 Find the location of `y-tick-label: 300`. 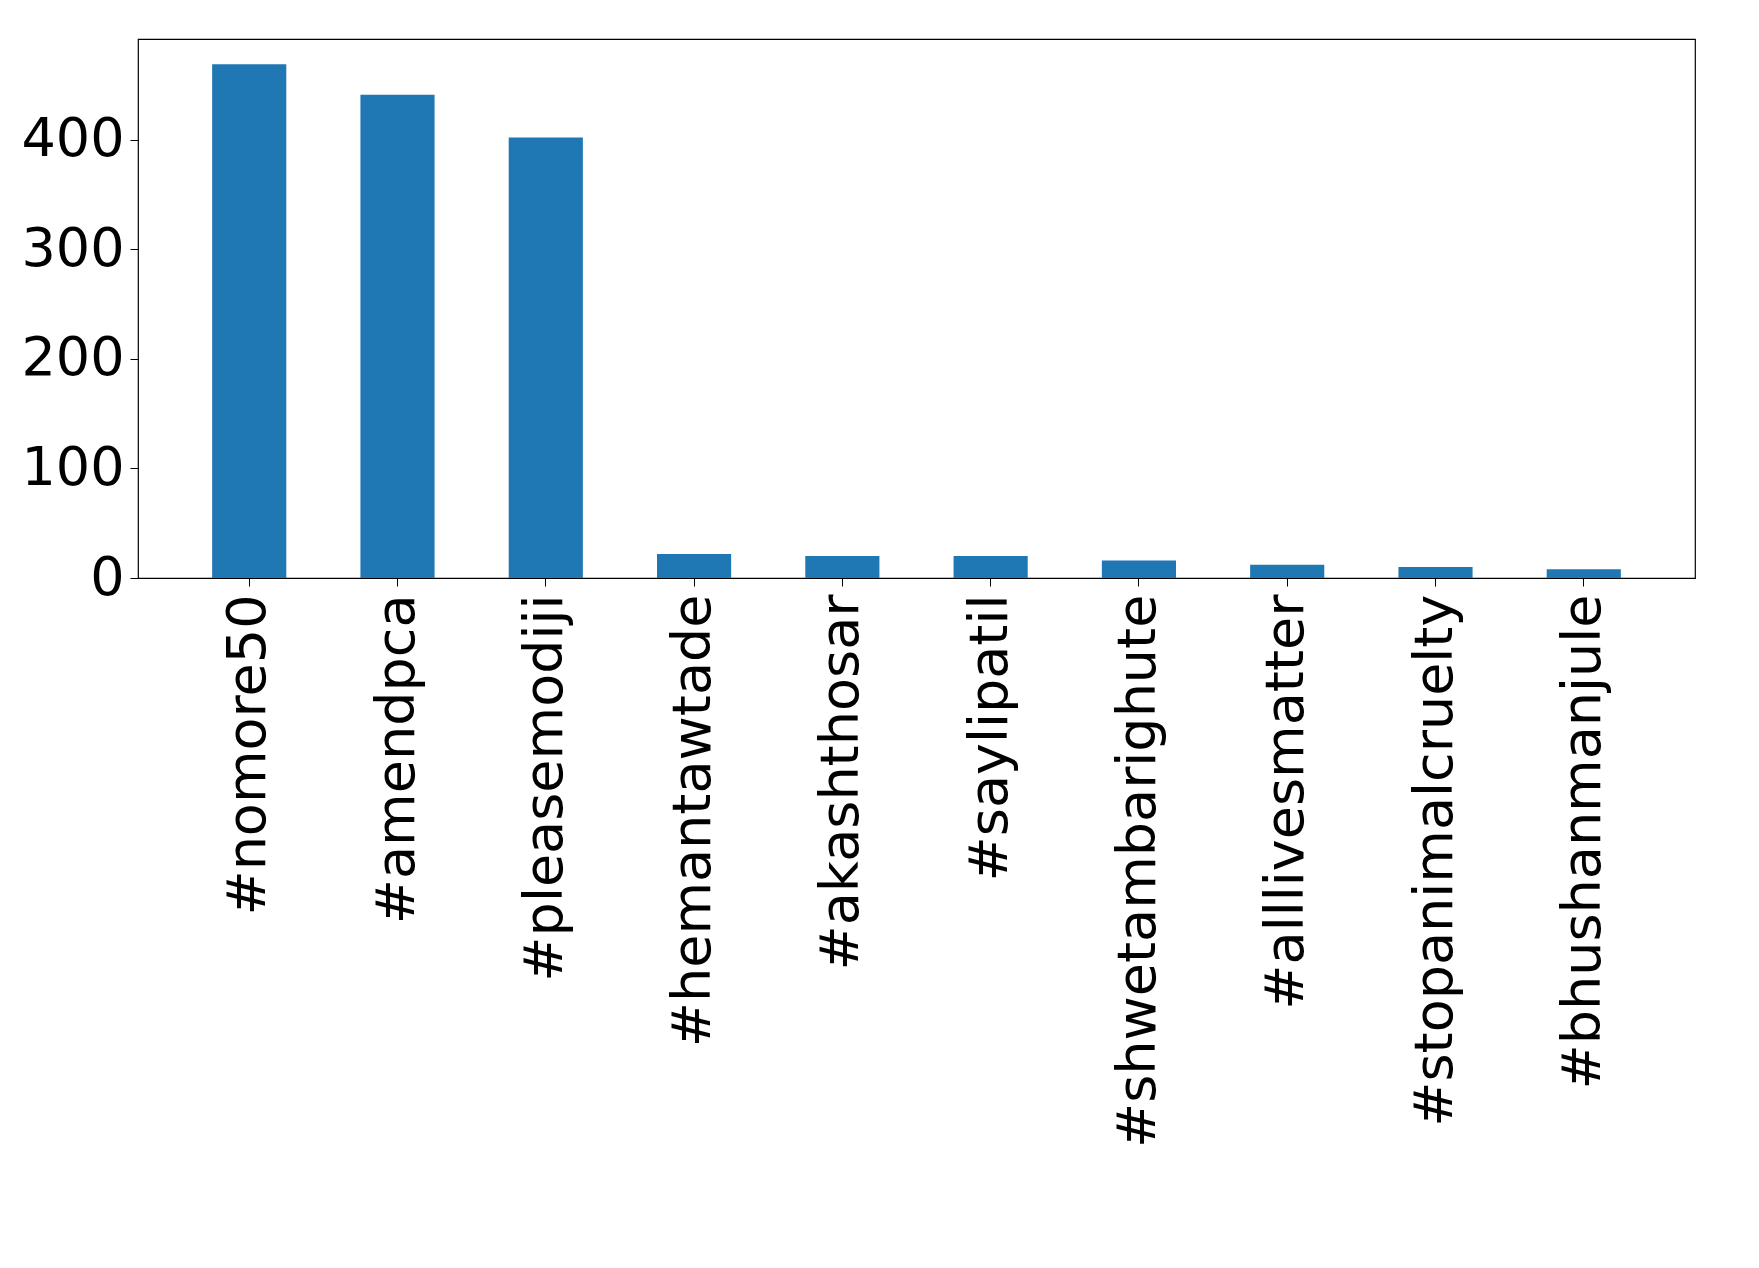

y-tick-label: 300 is located at coordinates (73, 247).